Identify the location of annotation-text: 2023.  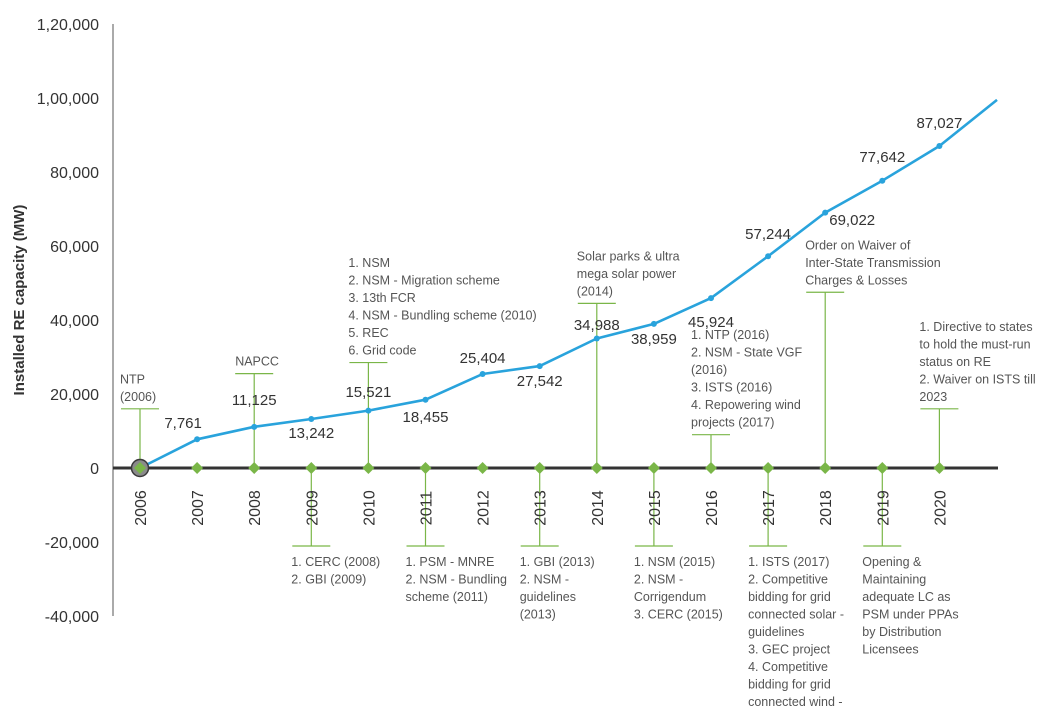
(933, 397).